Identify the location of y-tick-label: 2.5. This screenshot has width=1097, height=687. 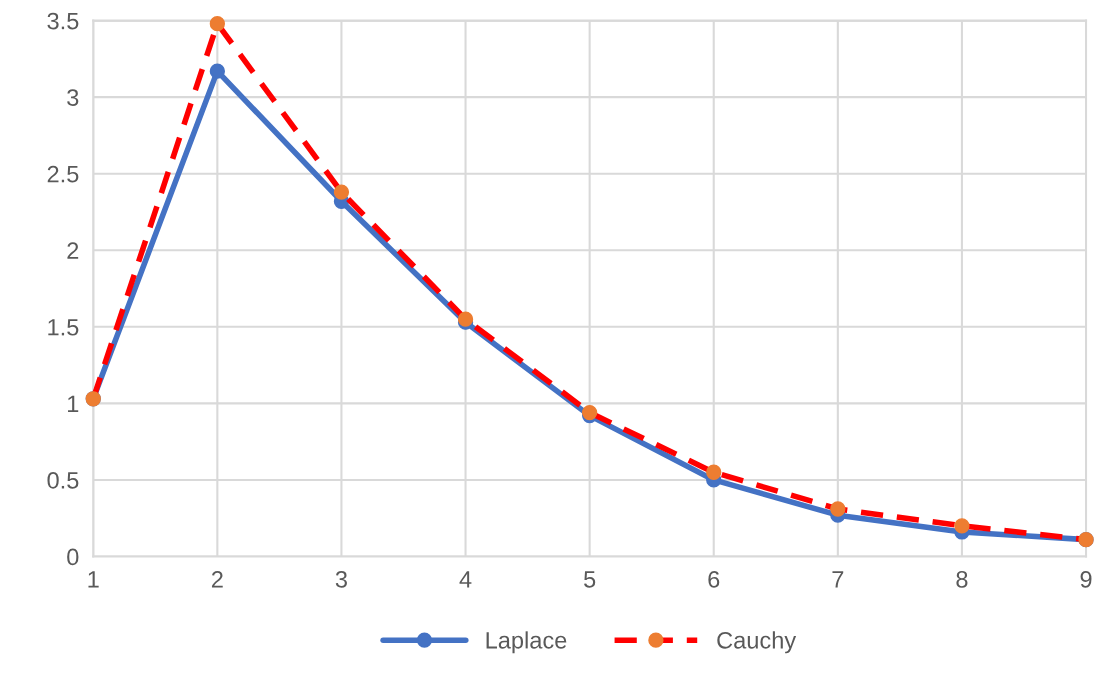
(63, 174).